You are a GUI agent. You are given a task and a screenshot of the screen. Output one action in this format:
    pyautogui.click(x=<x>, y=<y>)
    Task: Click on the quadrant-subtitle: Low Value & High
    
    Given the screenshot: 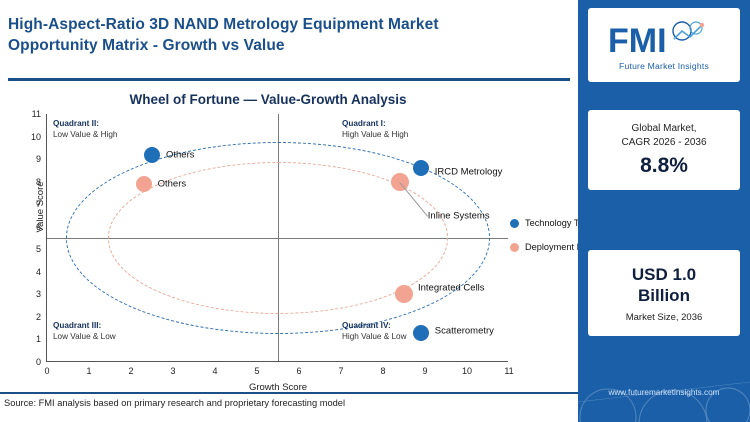 What is the action you would take?
    pyautogui.click(x=85, y=134)
    